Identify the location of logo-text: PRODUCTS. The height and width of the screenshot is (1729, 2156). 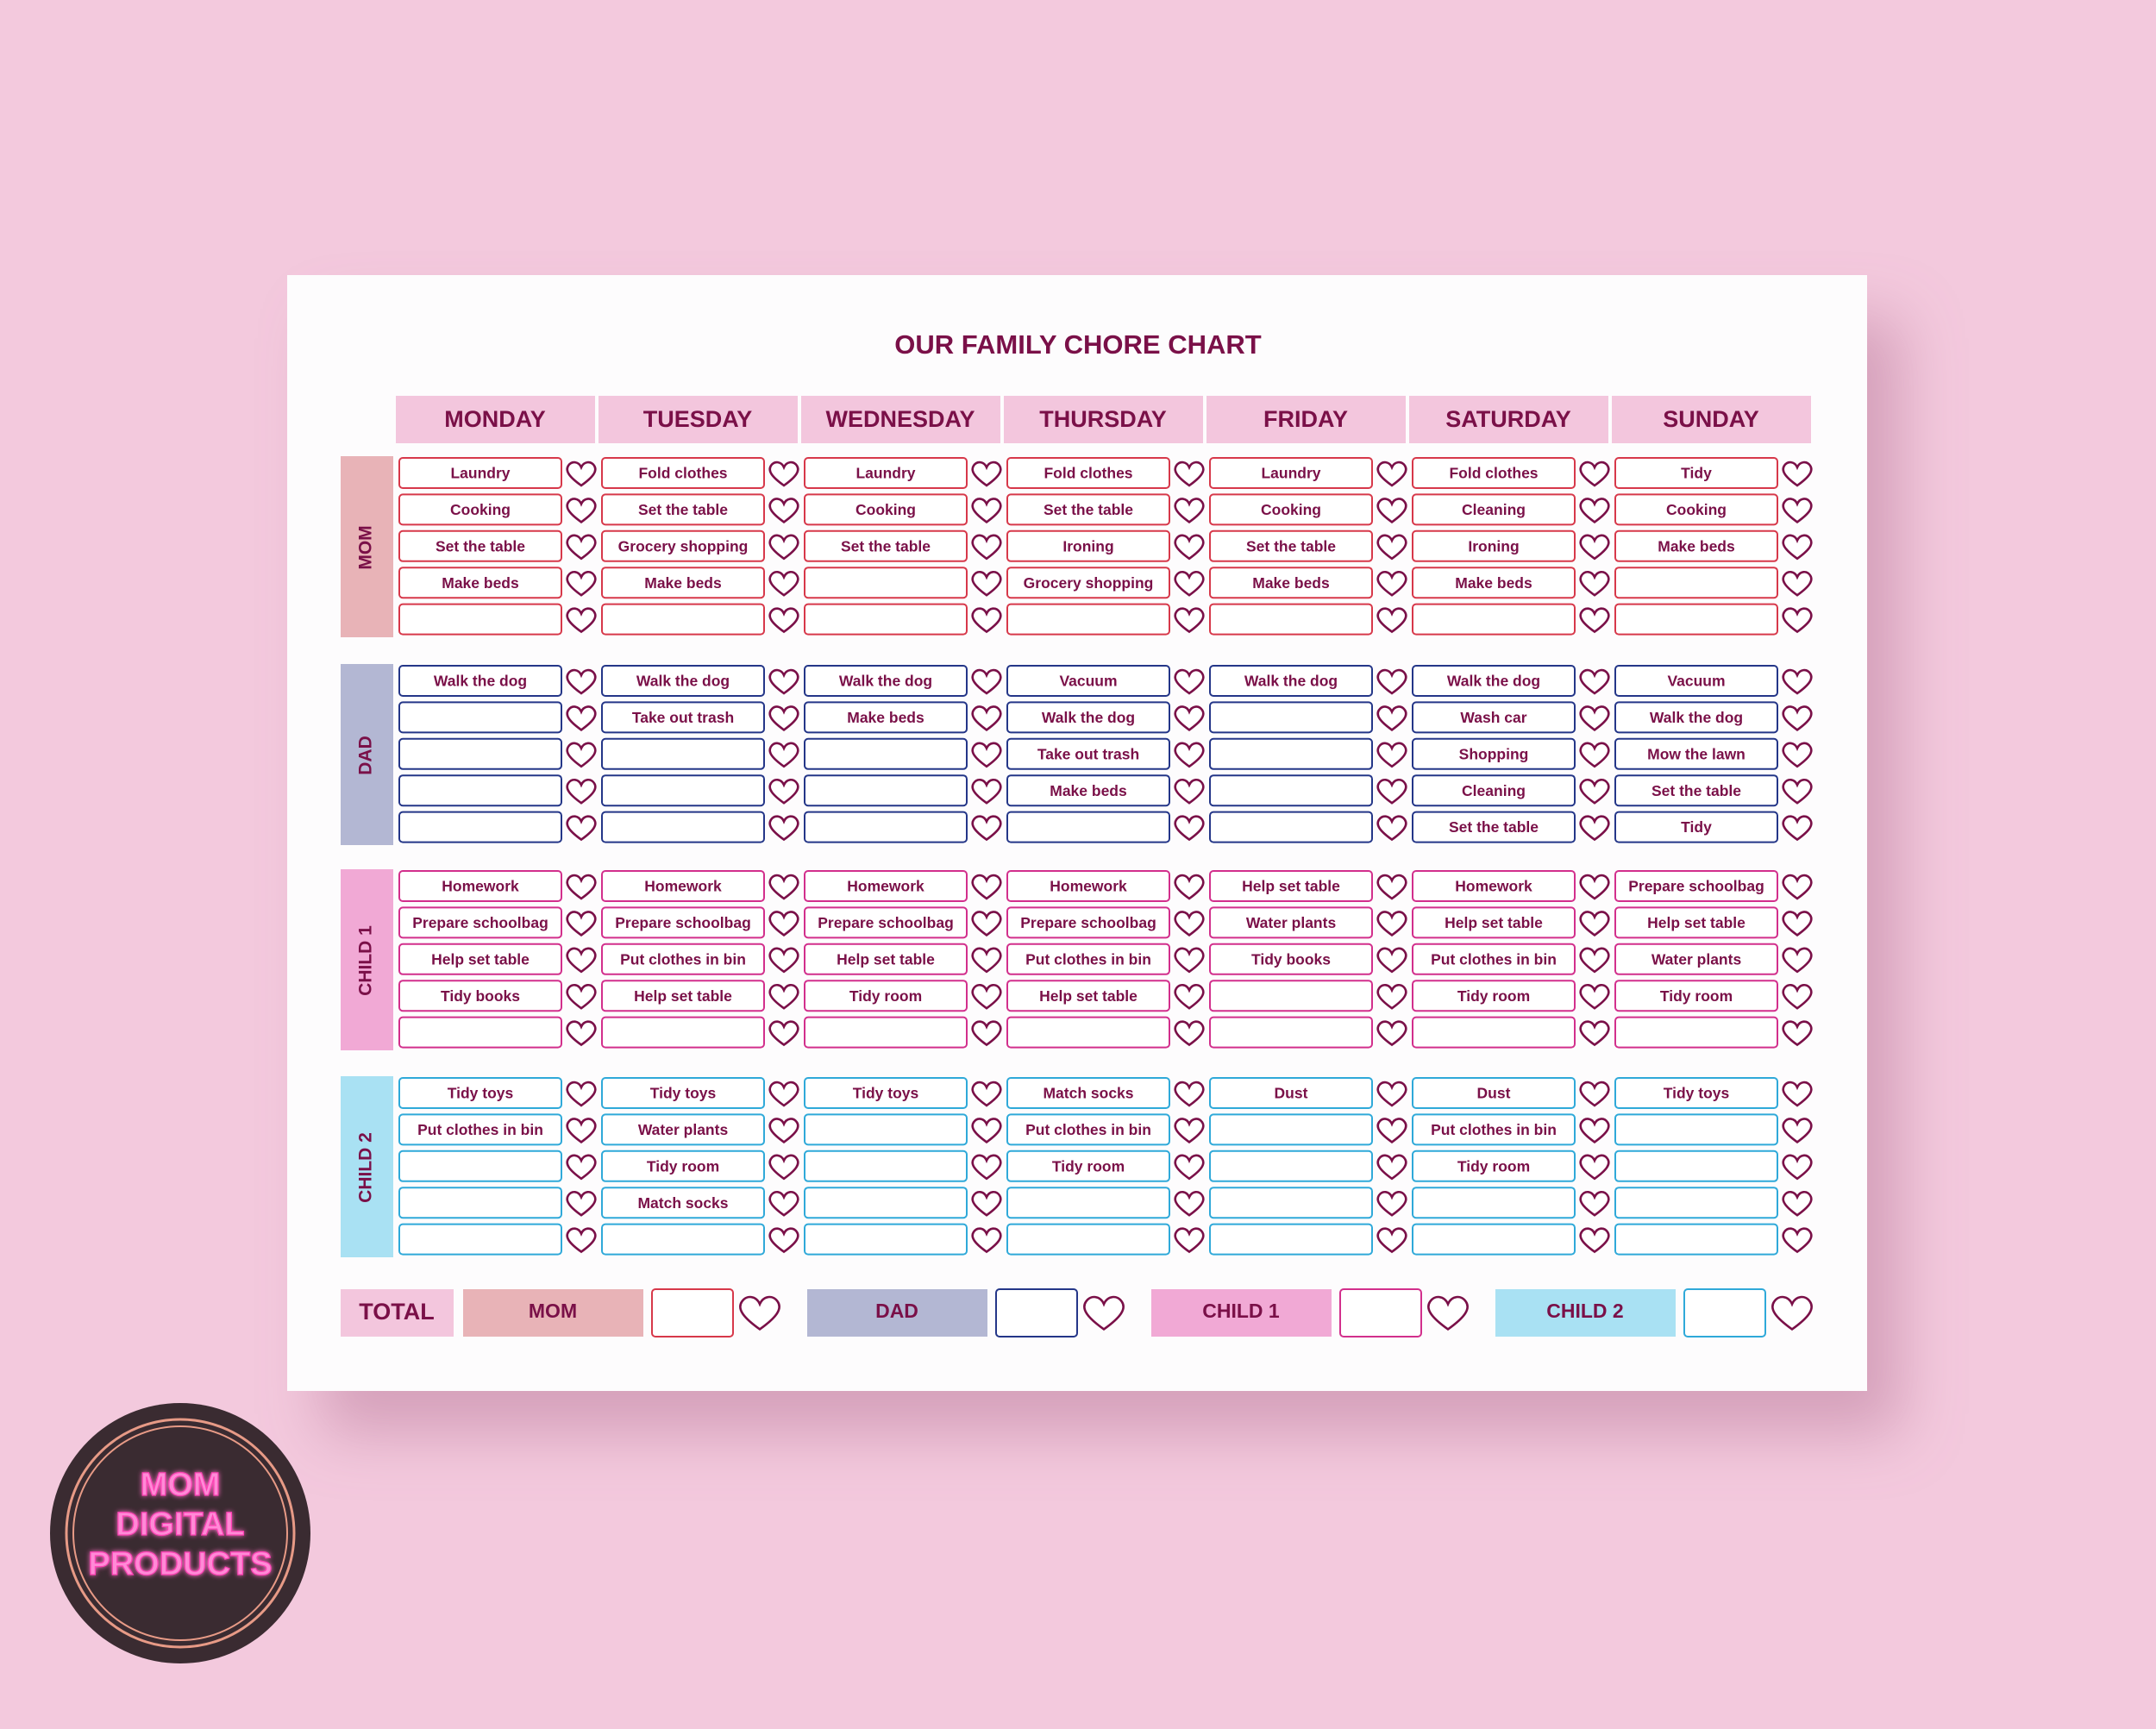
(180, 1564).